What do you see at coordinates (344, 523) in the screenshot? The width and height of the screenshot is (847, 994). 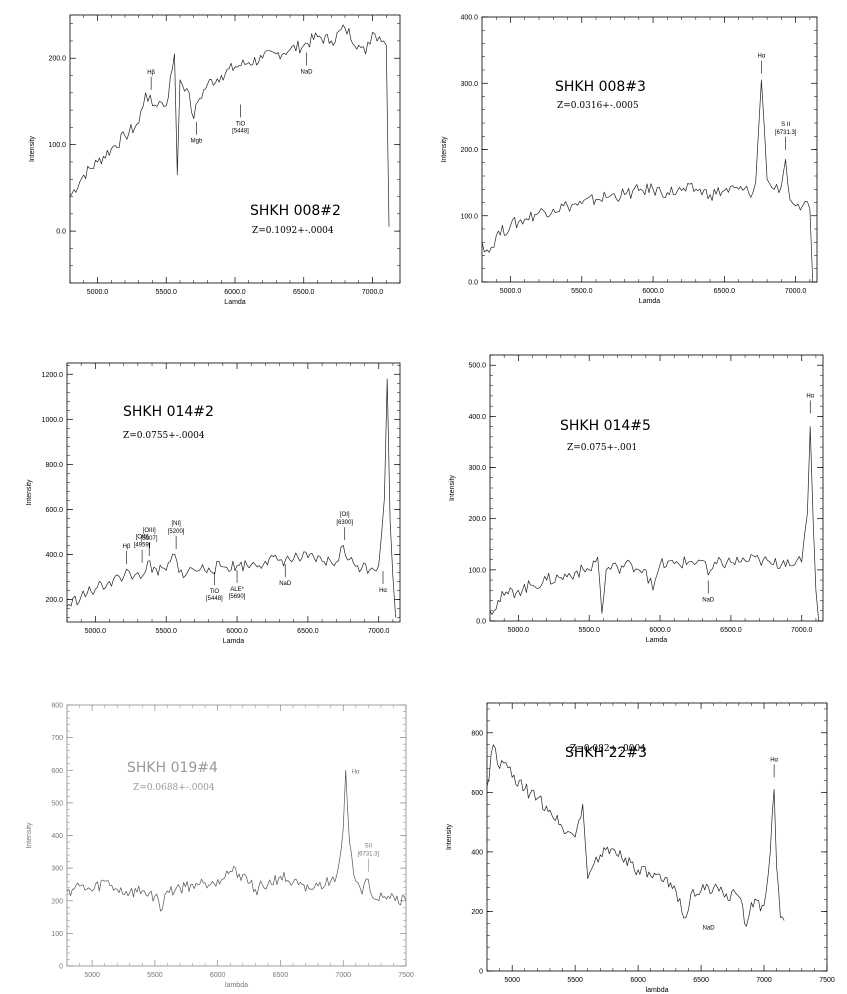 I see `spectral-line-label: [6300]` at bounding box center [344, 523].